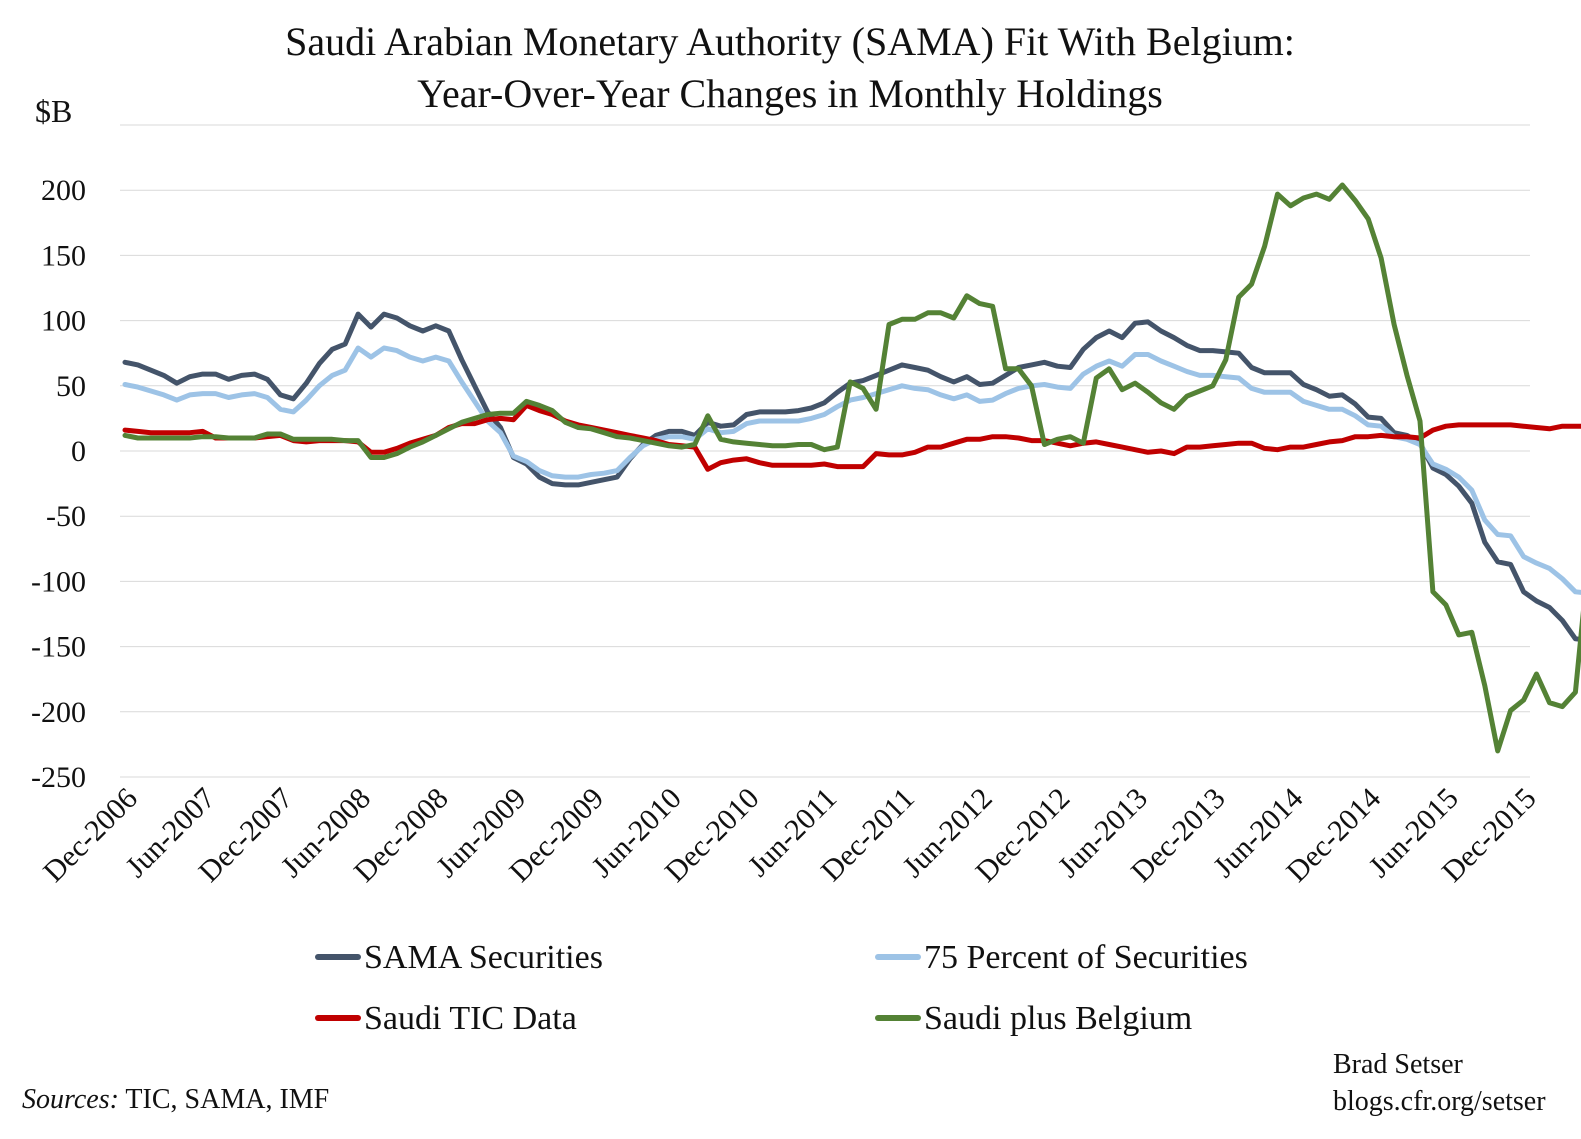  Describe the element at coordinates (58, 712) in the screenshot. I see `y-tick-label: -200` at that location.